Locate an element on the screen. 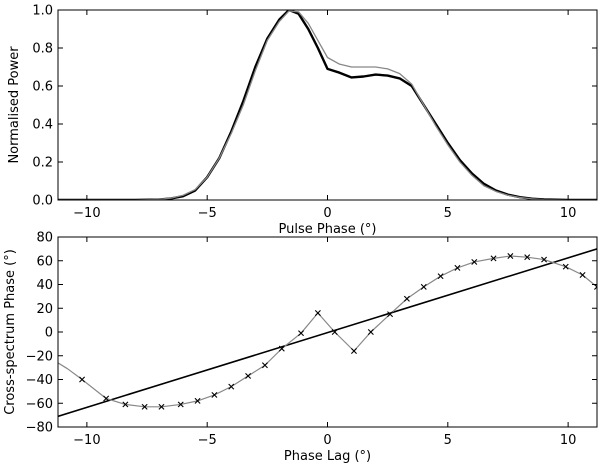 This screenshot has width=600, height=464. y-tick-label: −60 is located at coordinates (39, 404).